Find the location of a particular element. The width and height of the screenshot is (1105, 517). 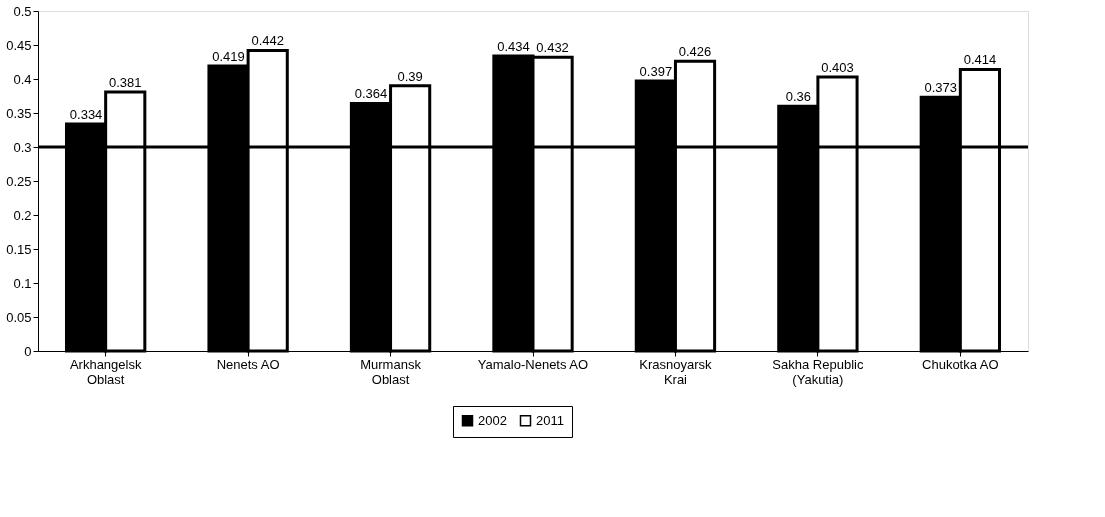

data-label: 0.414 is located at coordinates (980, 60).